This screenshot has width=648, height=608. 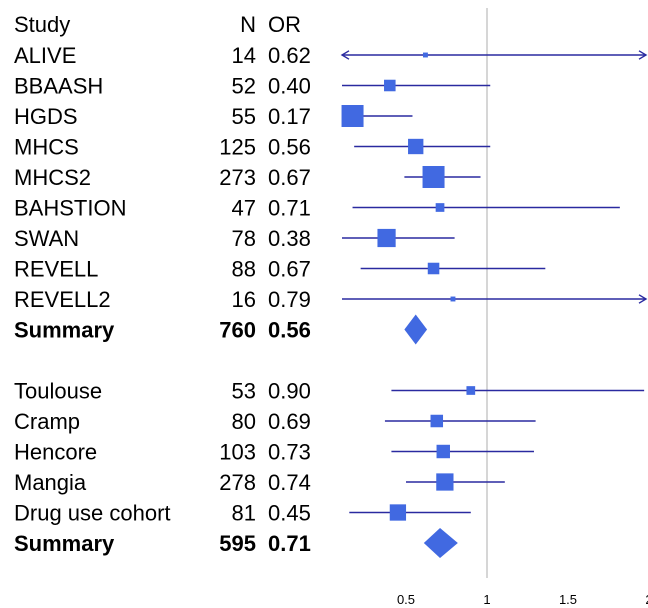 I want to click on study-name: Drug use cohort, so click(x=92, y=513).